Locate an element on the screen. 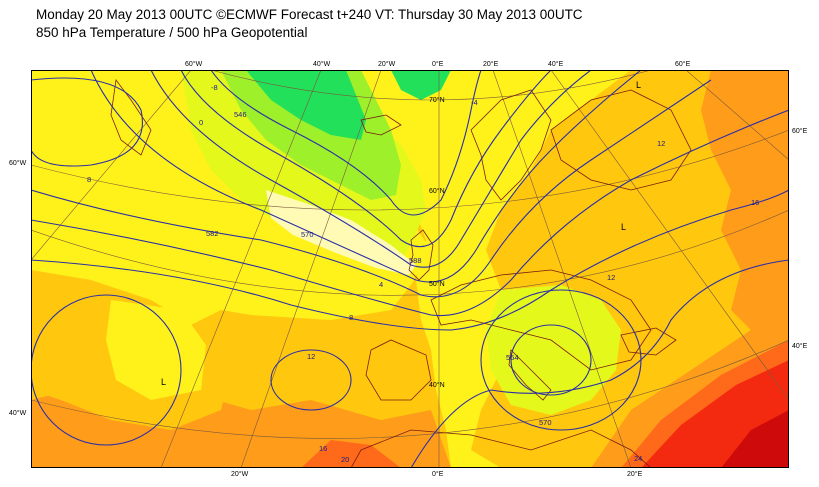 This screenshot has height=487, width=819. right-axis-label: 60°E is located at coordinates (800, 131).